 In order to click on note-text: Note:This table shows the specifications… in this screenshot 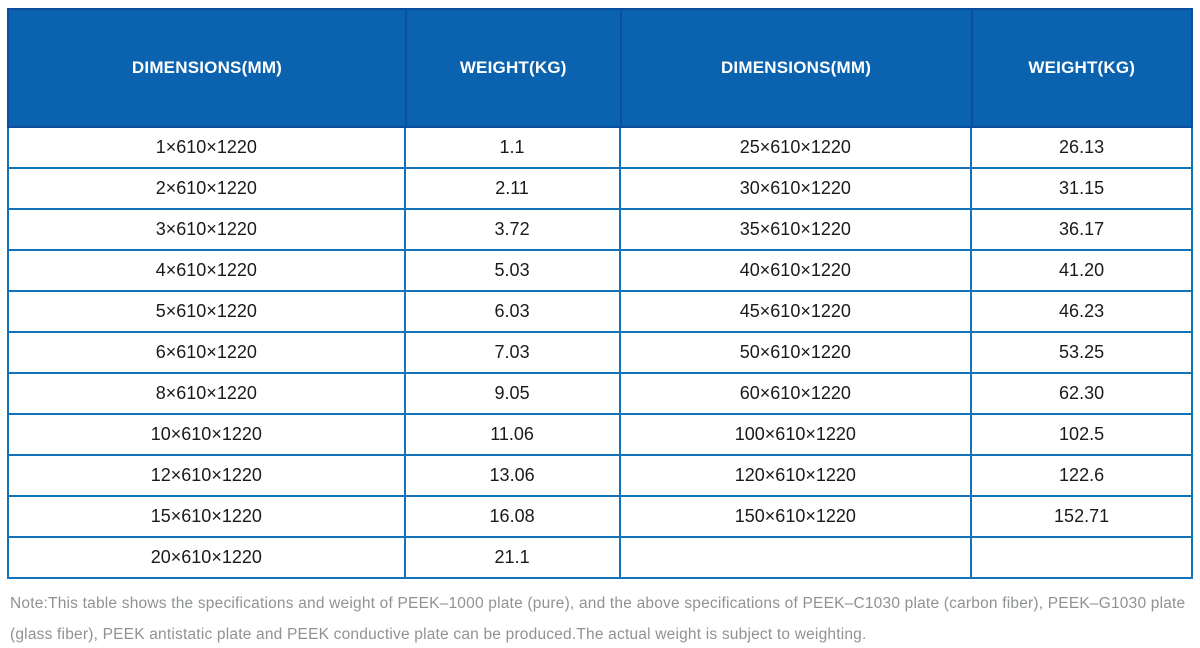, I will do `click(598, 619)`.